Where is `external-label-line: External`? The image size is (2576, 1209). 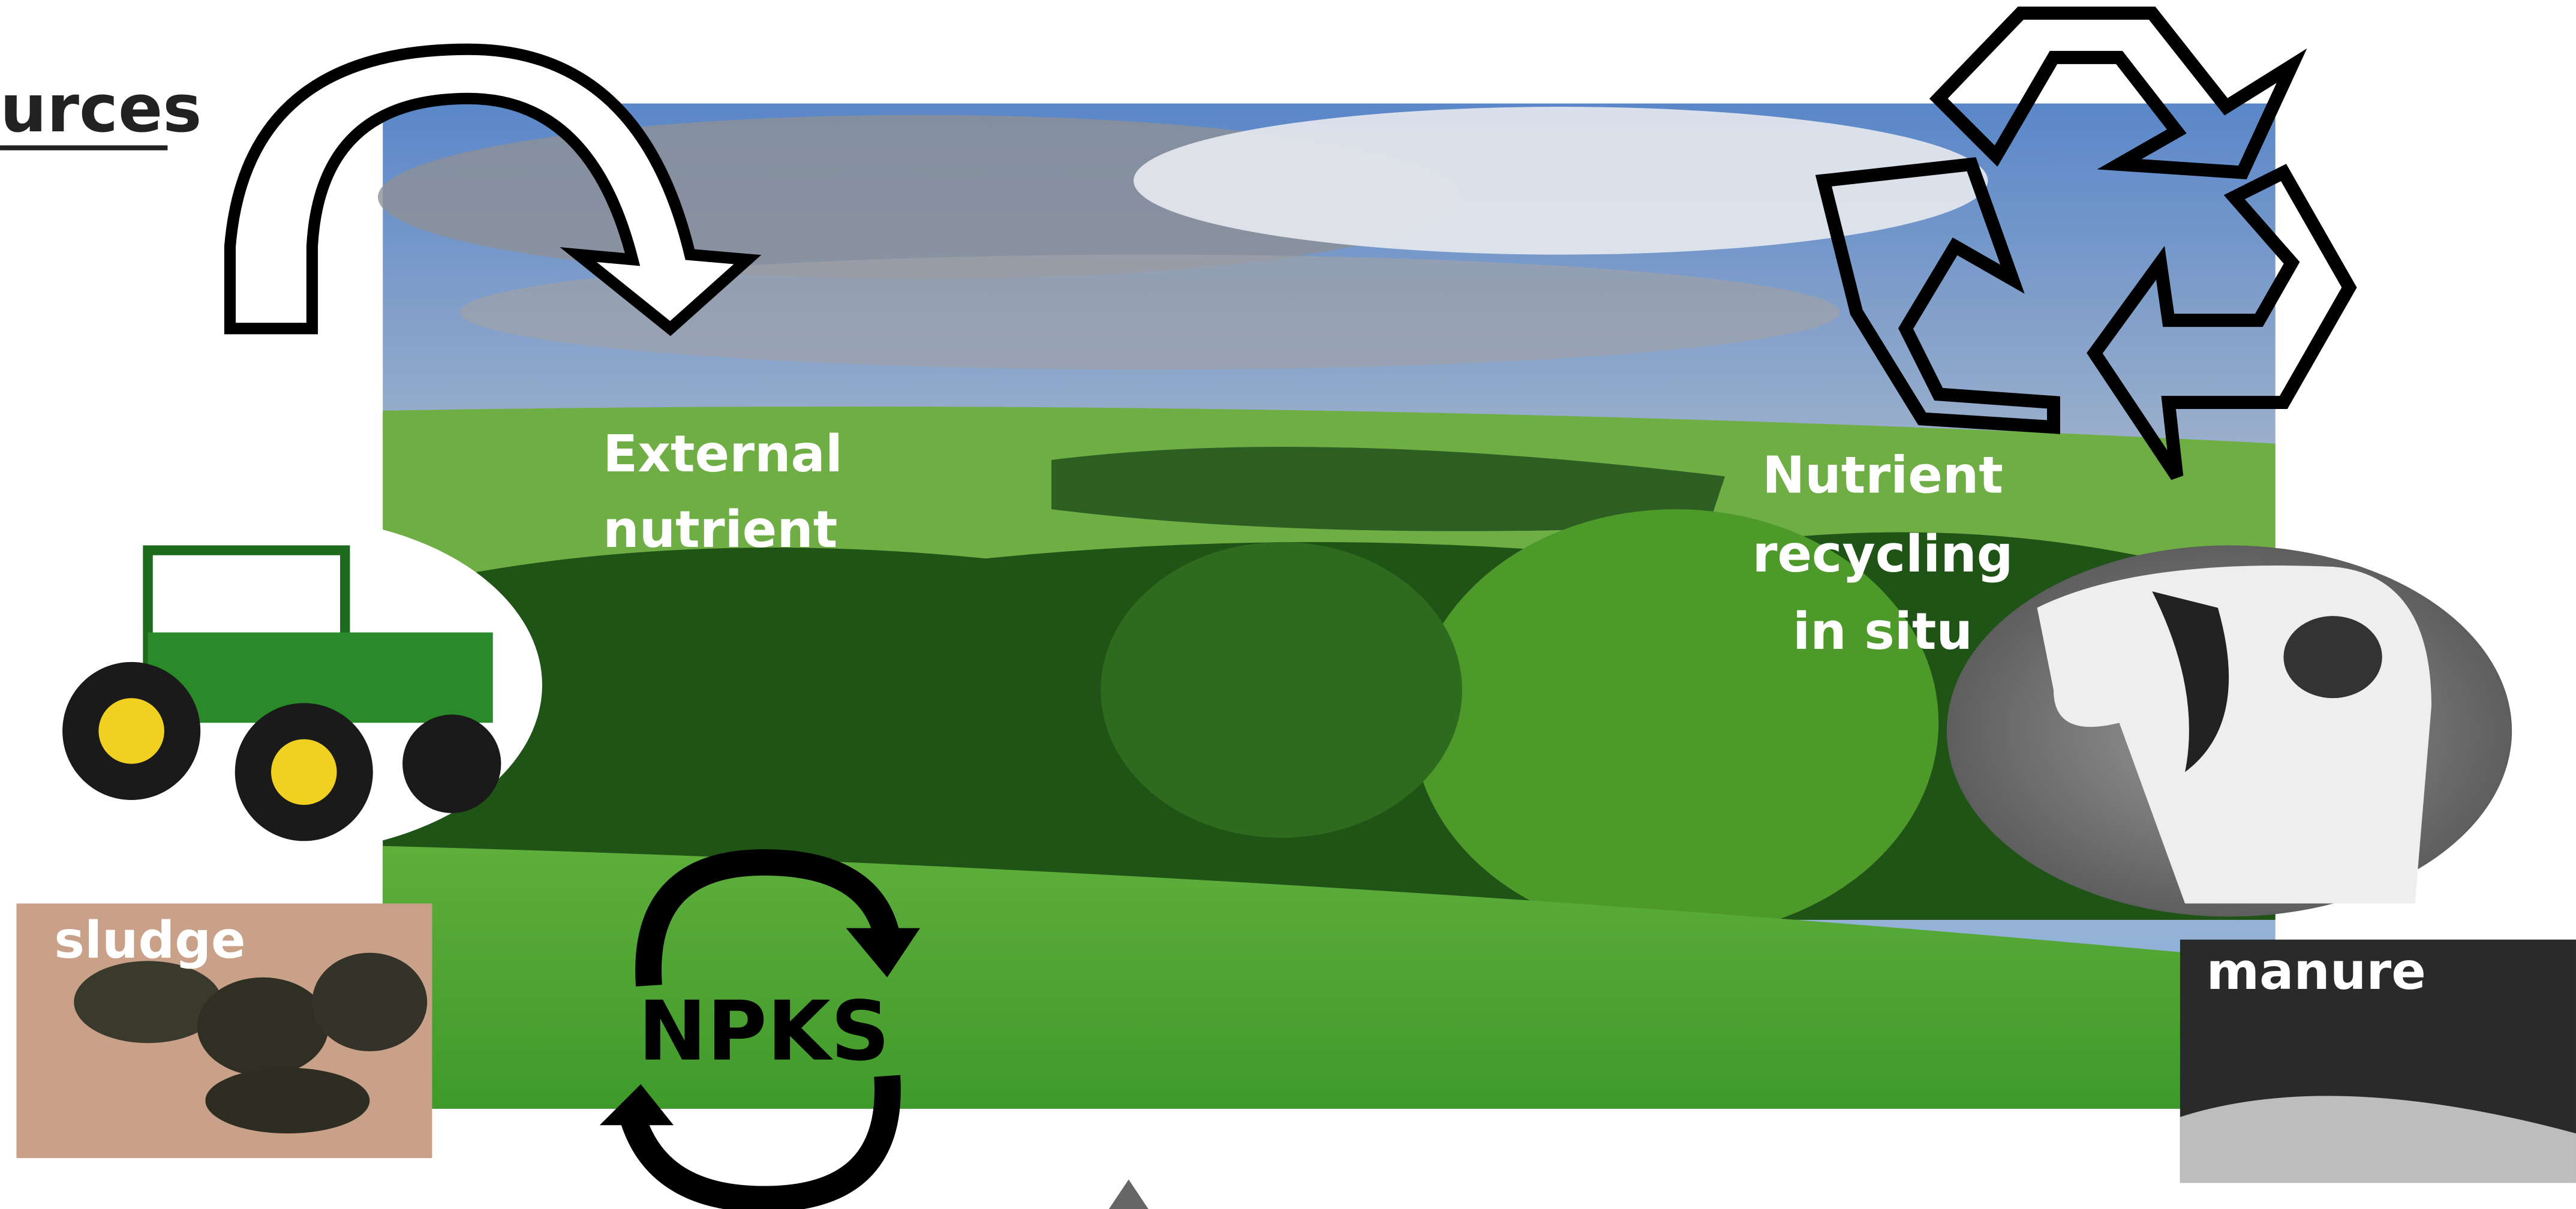 external-label-line: External is located at coordinates (723, 454).